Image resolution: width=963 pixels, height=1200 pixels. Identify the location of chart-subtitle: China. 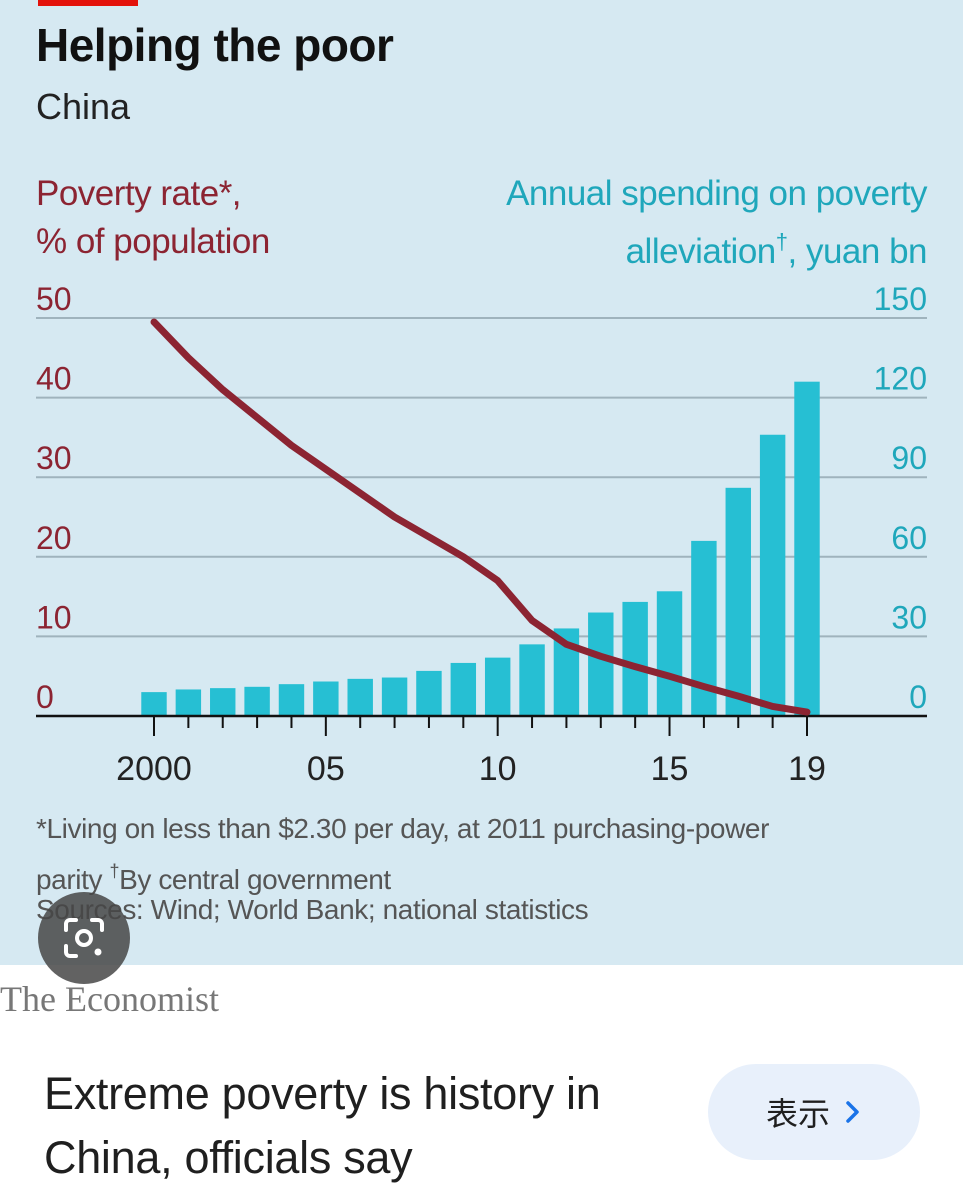
(83, 106).